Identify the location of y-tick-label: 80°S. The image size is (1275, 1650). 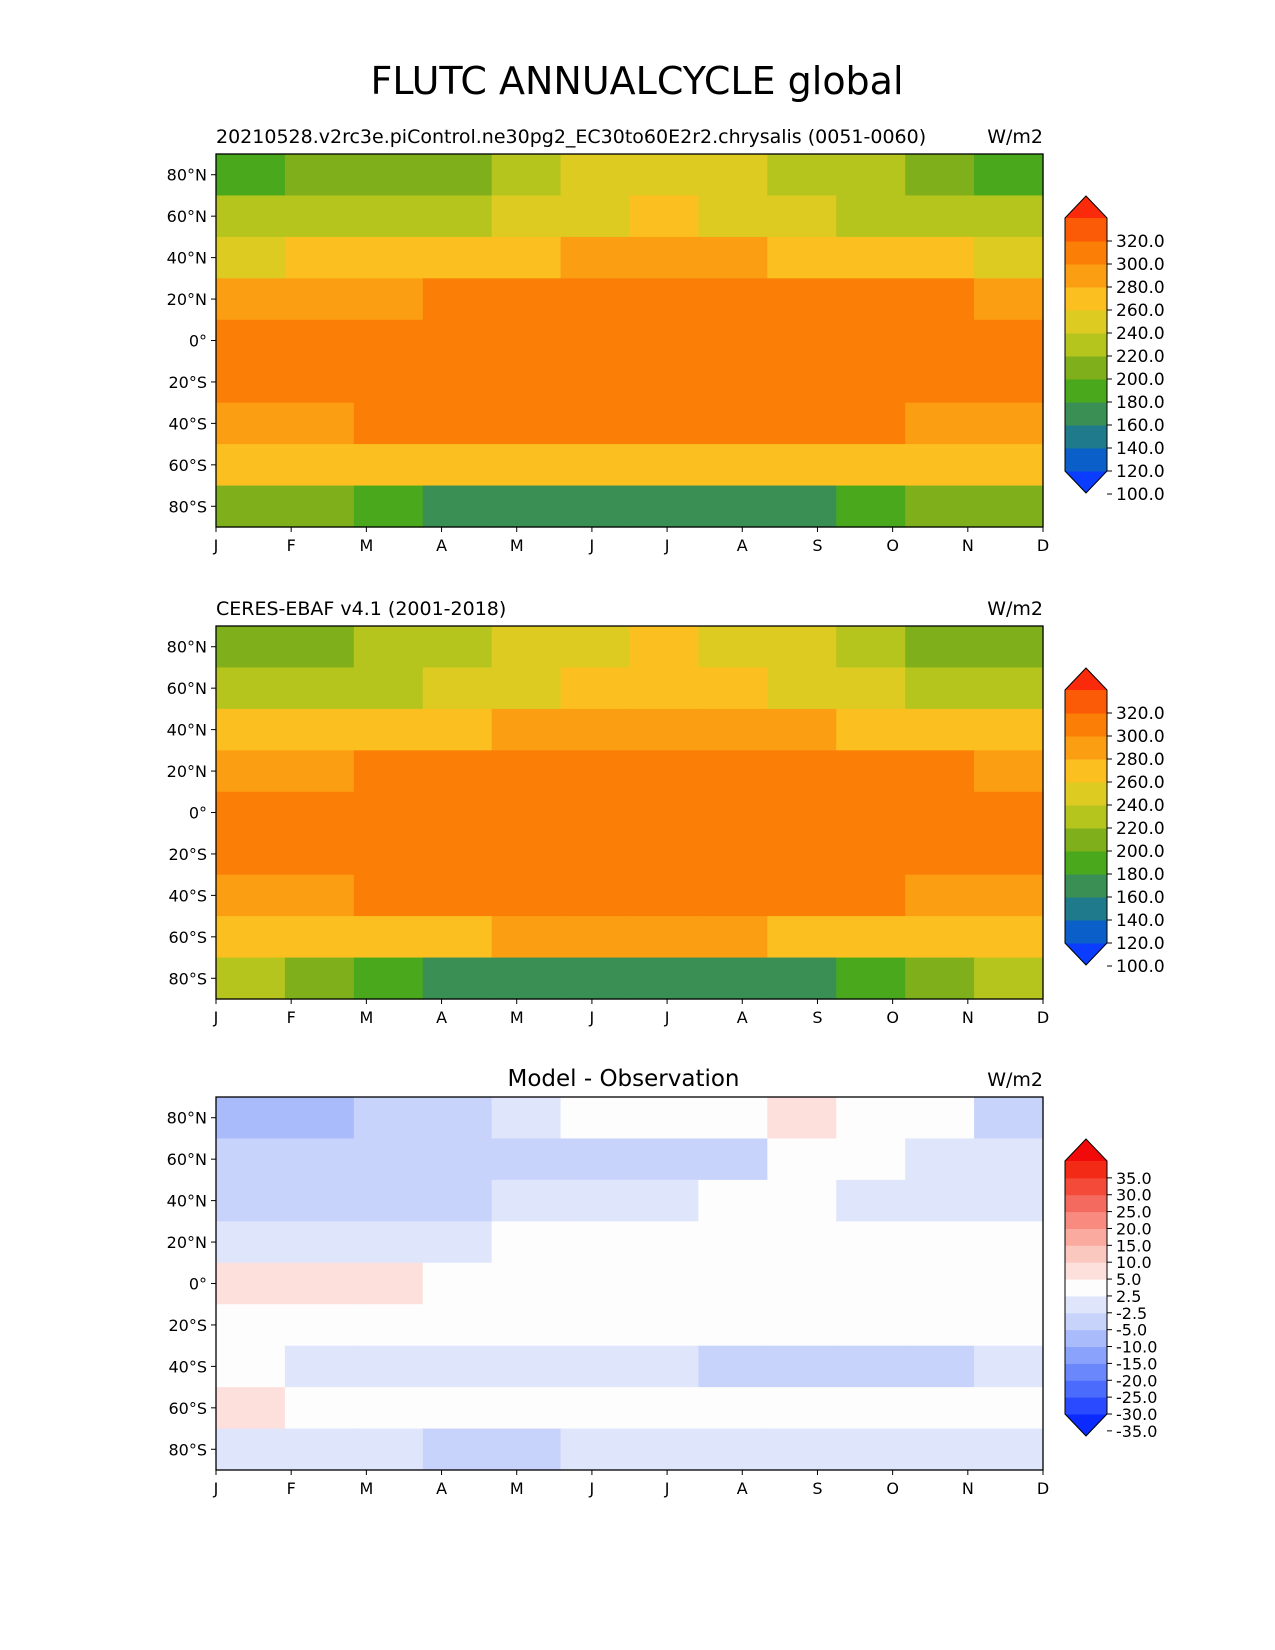
(187, 506).